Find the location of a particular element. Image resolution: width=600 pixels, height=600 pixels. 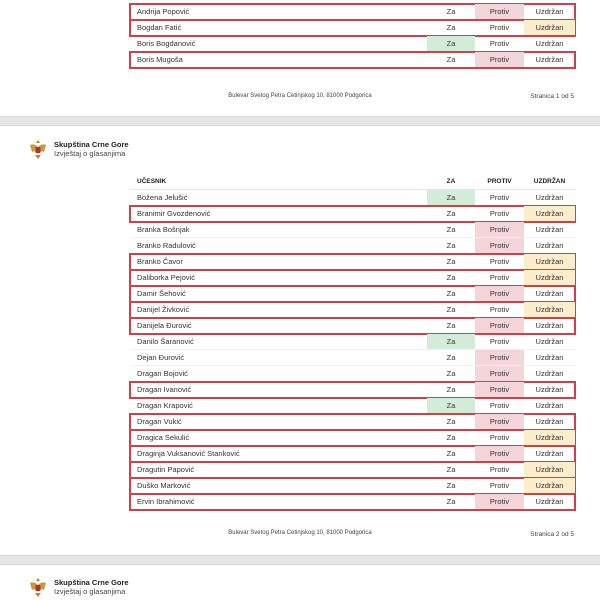

table-row: Dragutin Papović Za Protiv Uzdržan is located at coordinates (352, 470).